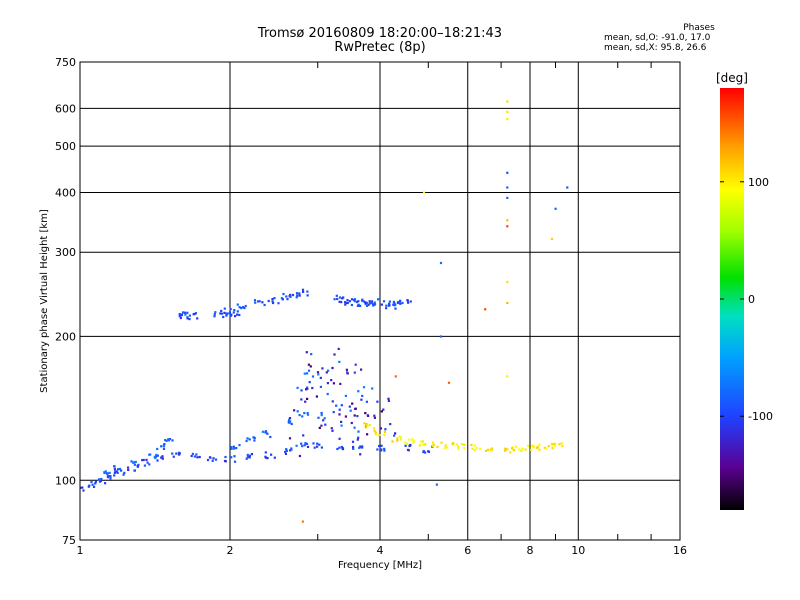 The height and width of the screenshot is (600, 800). Describe the element at coordinates (230, 550) in the screenshot. I see `x-tick-label: 2` at that location.